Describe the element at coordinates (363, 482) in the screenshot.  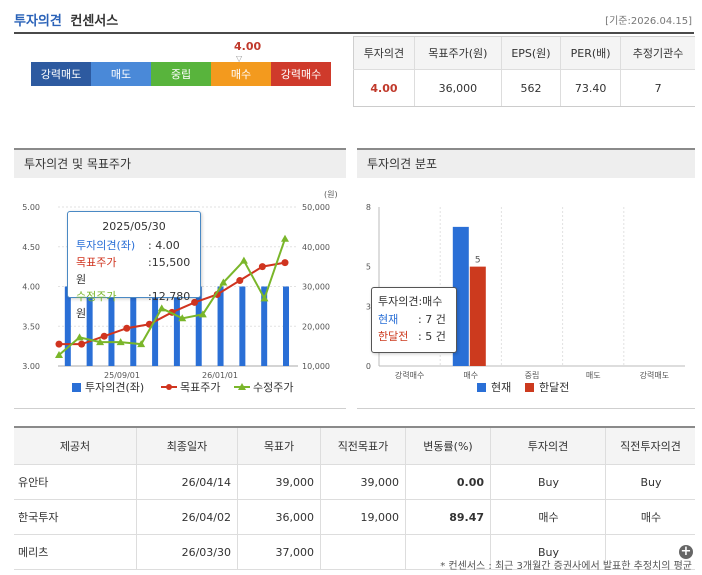
I see `prev-target: 39,000` at that location.